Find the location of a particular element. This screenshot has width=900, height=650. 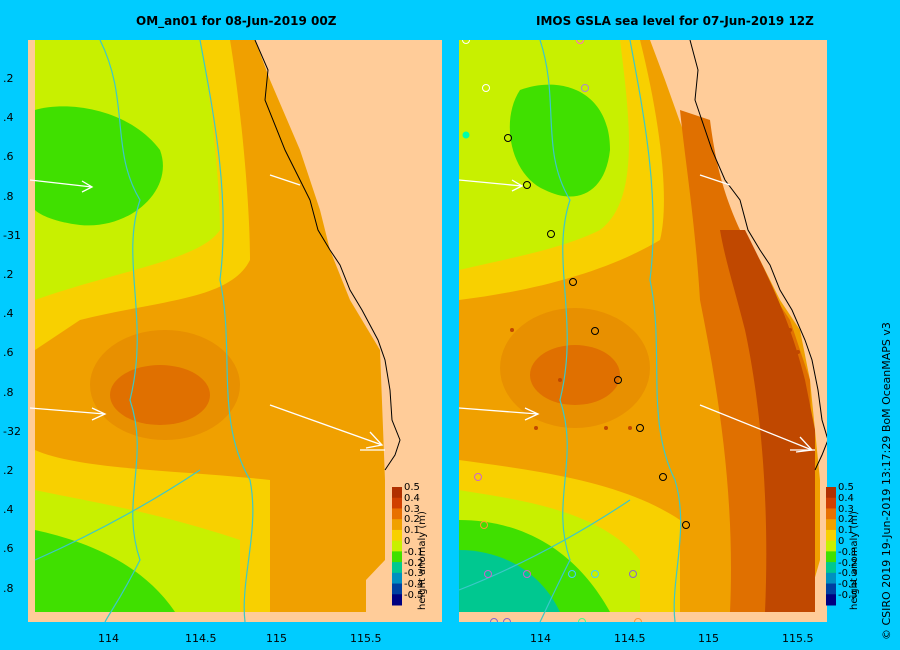

x-tick-label-left: 114 is located at coordinates (108, 638).